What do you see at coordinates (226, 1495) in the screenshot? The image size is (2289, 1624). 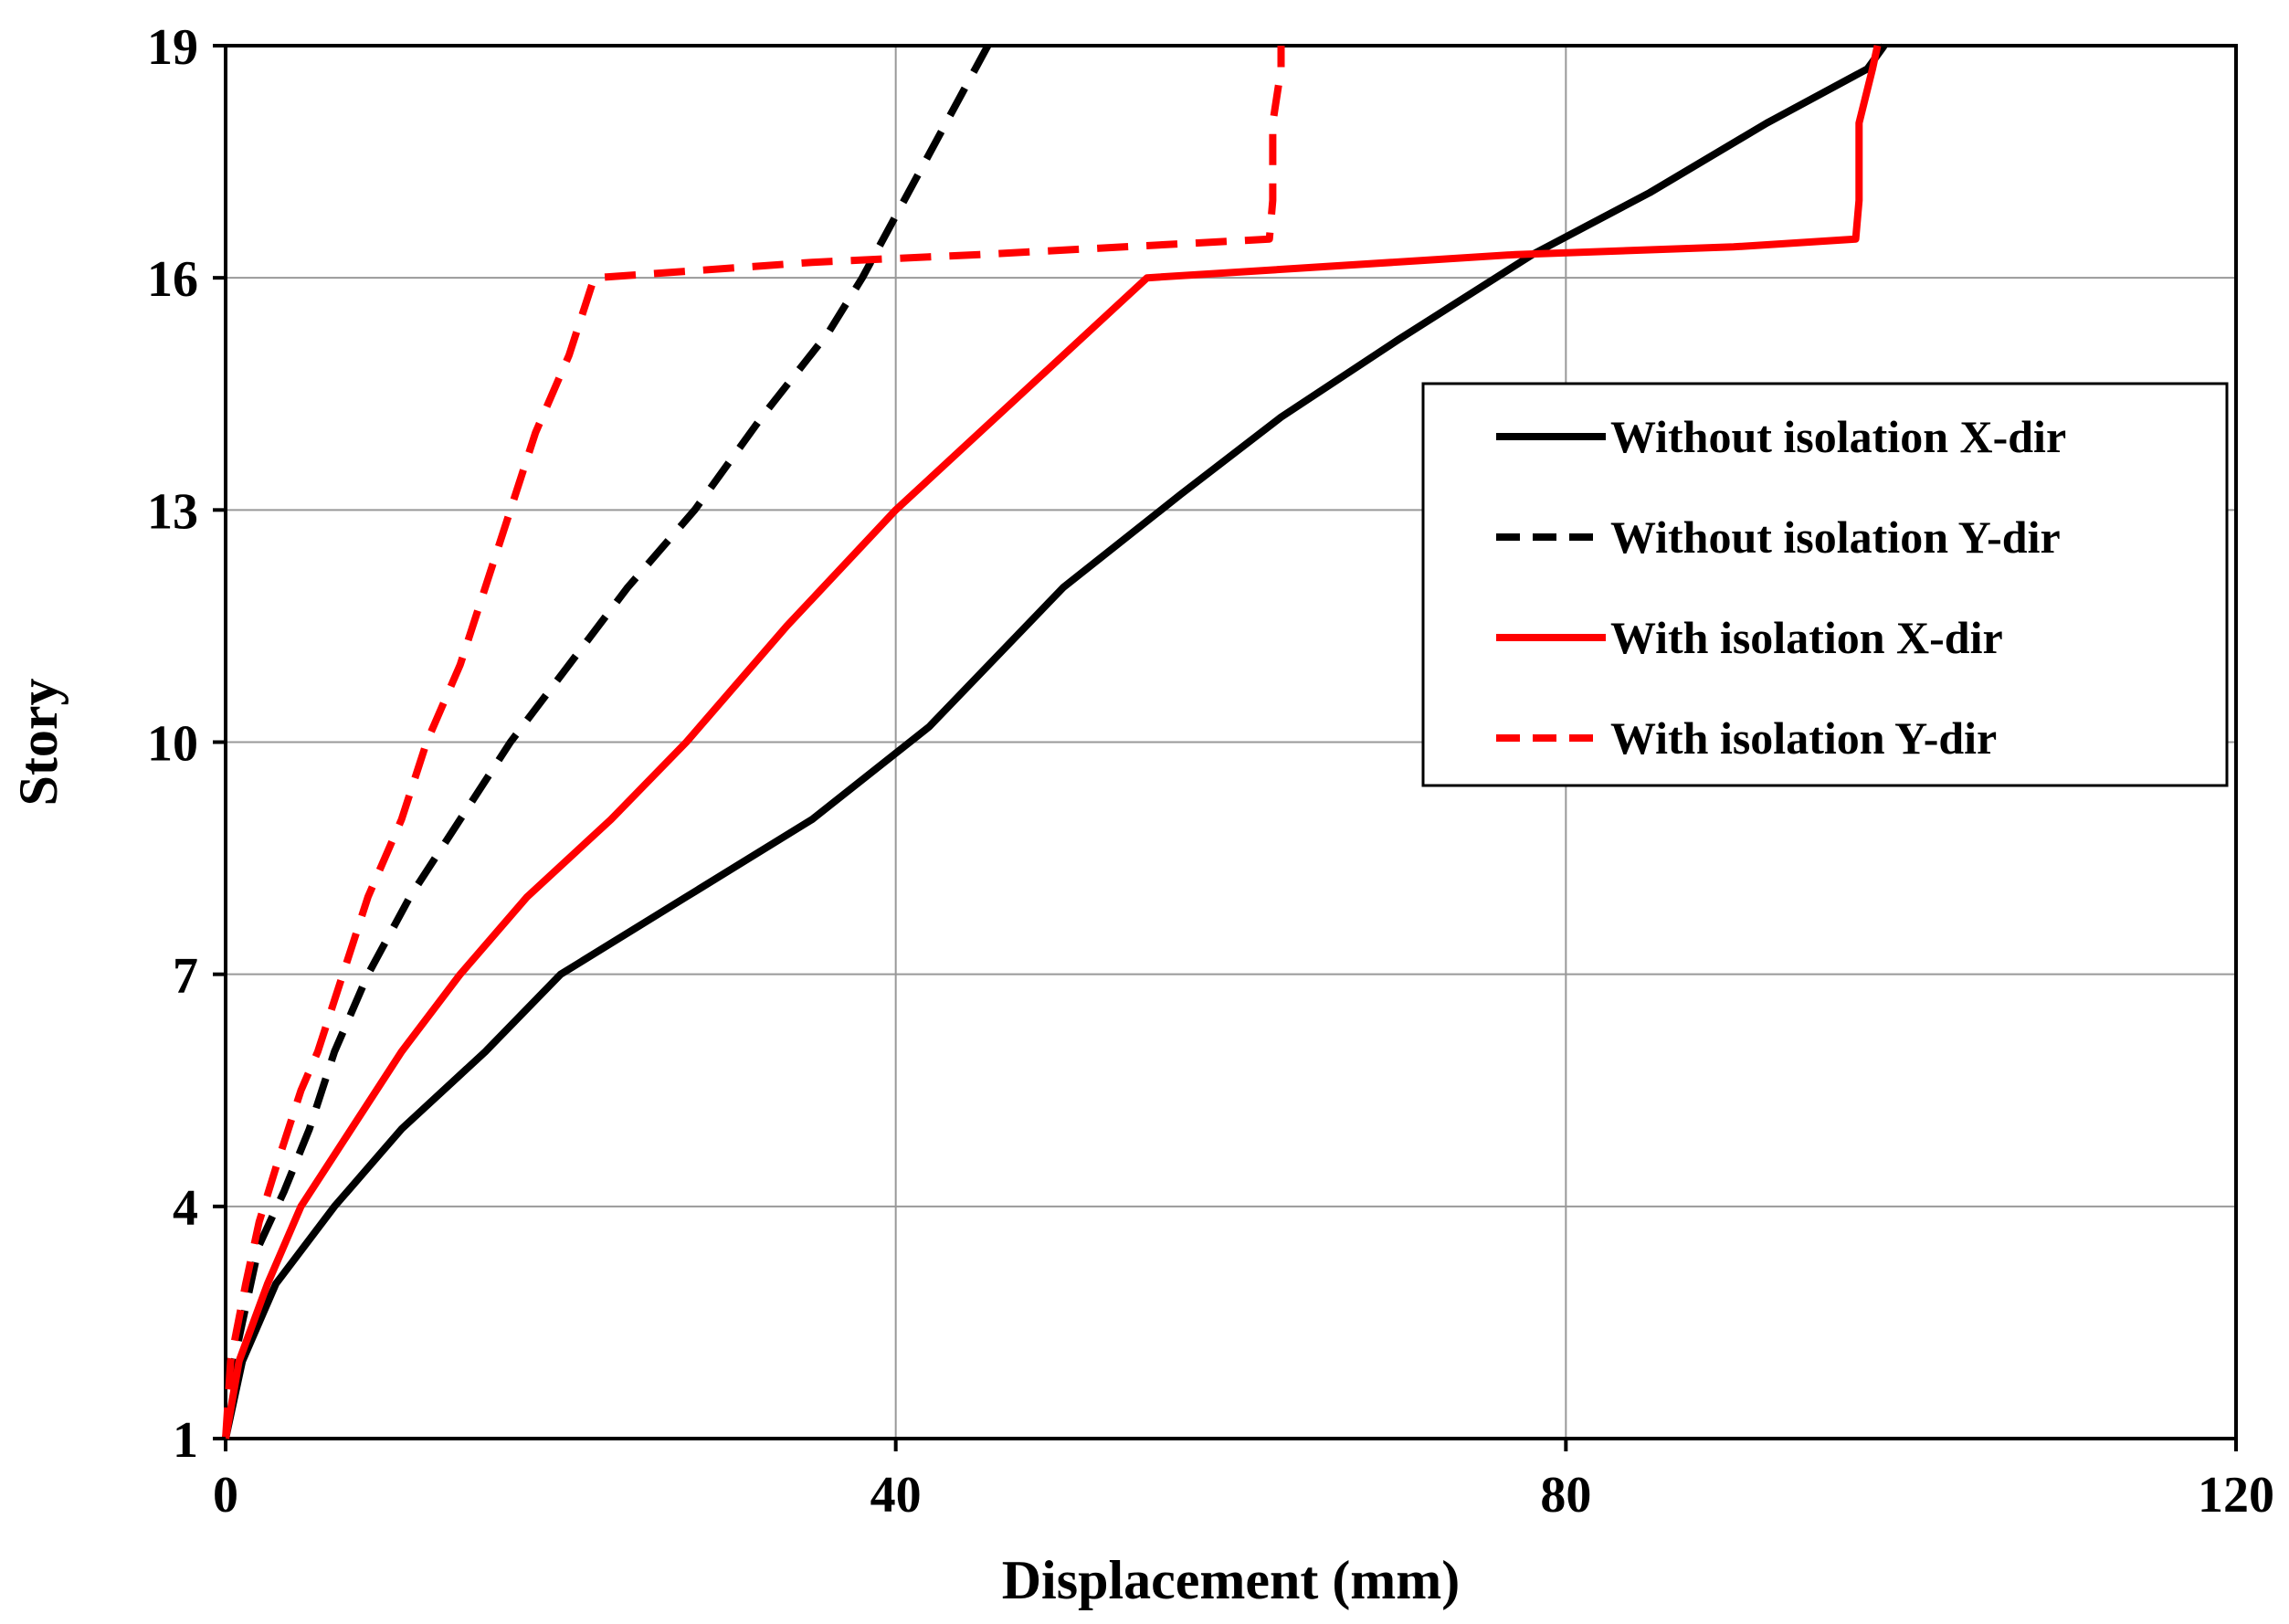 I see `x-tick-label: 0` at bounding box center [226, 1495].